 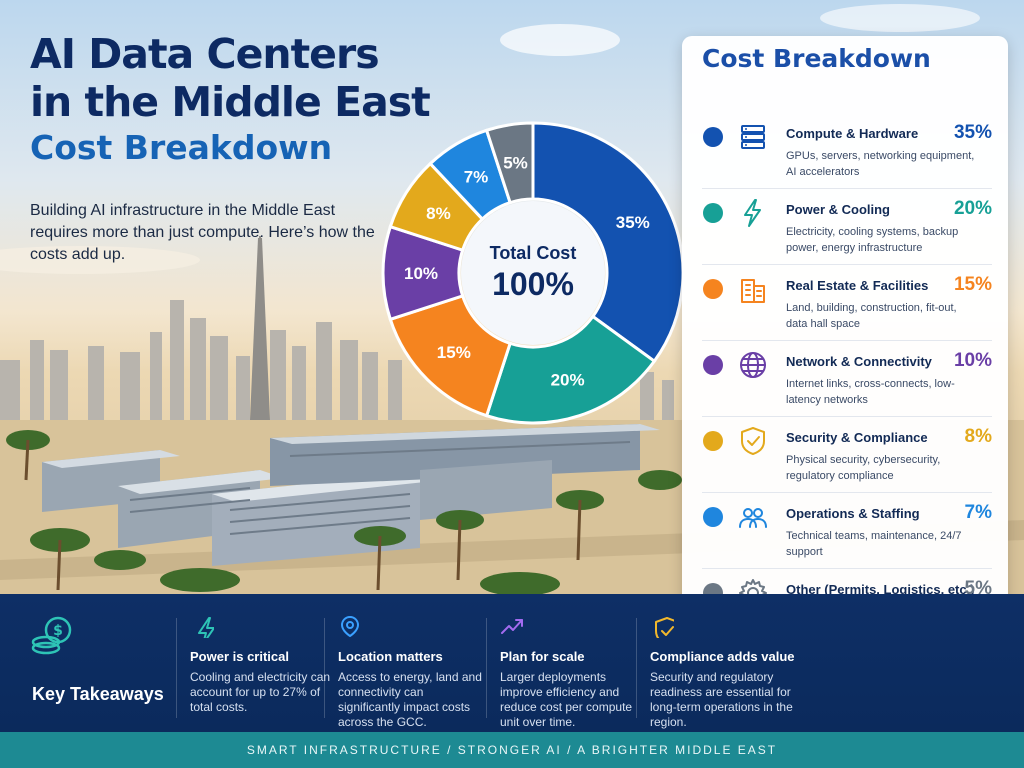 I want to click on cost-item-percent: 15%, so click(x=972, y=284).